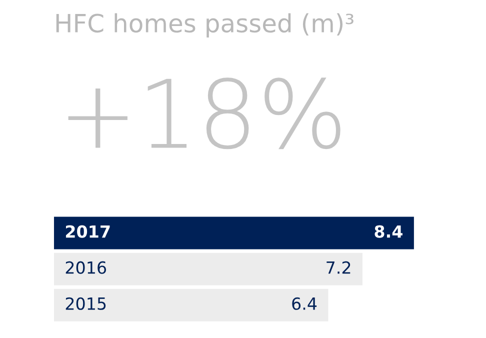 The height and width of the screenshot is (338, 486). What do you see at coordinates (338, 267) in the screenshot?
I see `data-label: 7.2` at bounding box center [338, 267].